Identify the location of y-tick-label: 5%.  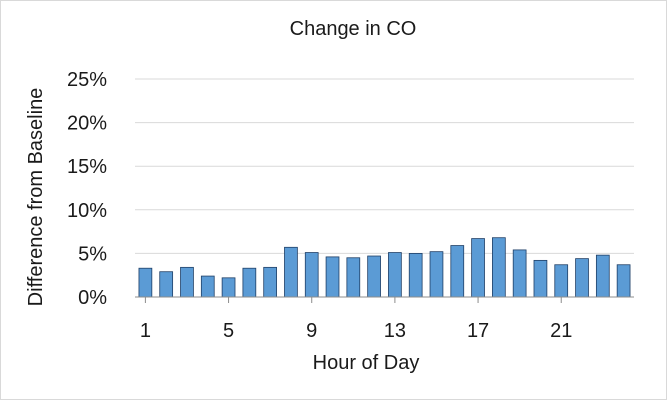
(92, 254).